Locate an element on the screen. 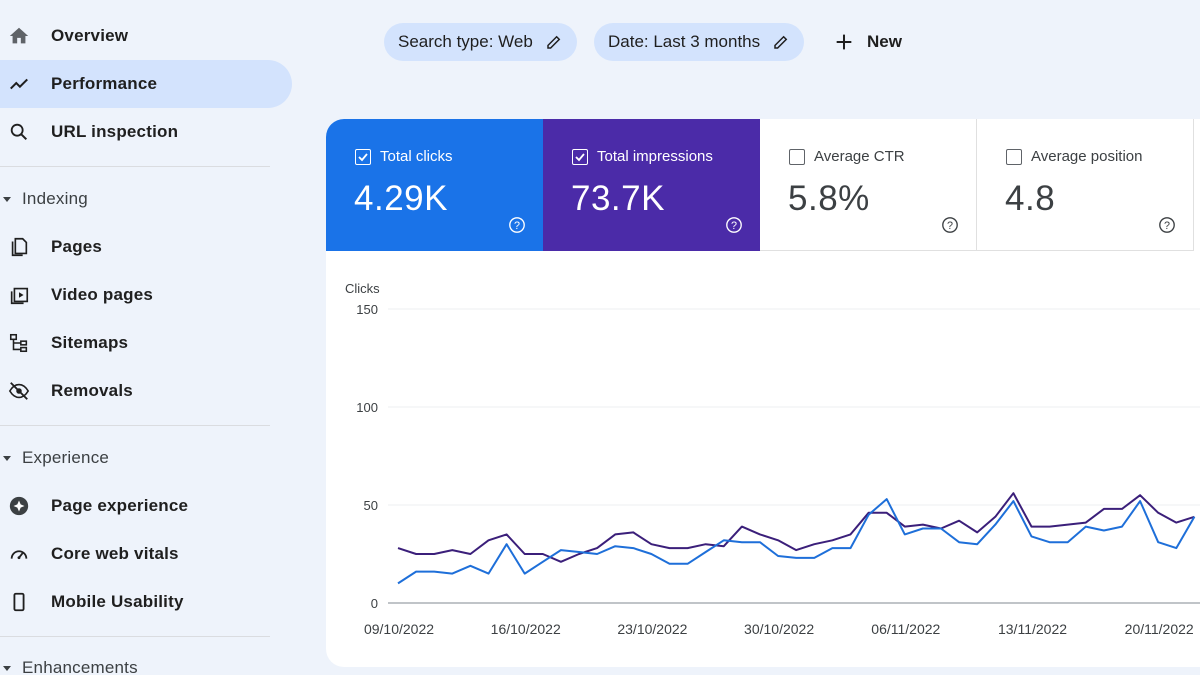 The width and height of the screenshot is (1200, 675). new-filter-button: New is located at coordinates (867, 42).